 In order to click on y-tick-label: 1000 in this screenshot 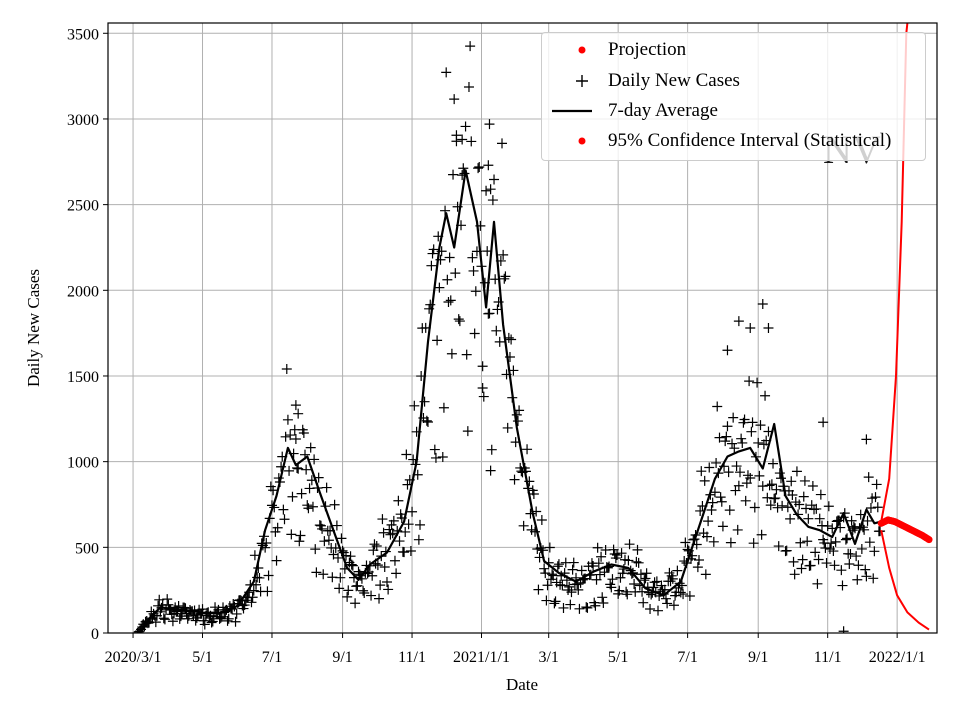, I will do `click(83, 463)`.